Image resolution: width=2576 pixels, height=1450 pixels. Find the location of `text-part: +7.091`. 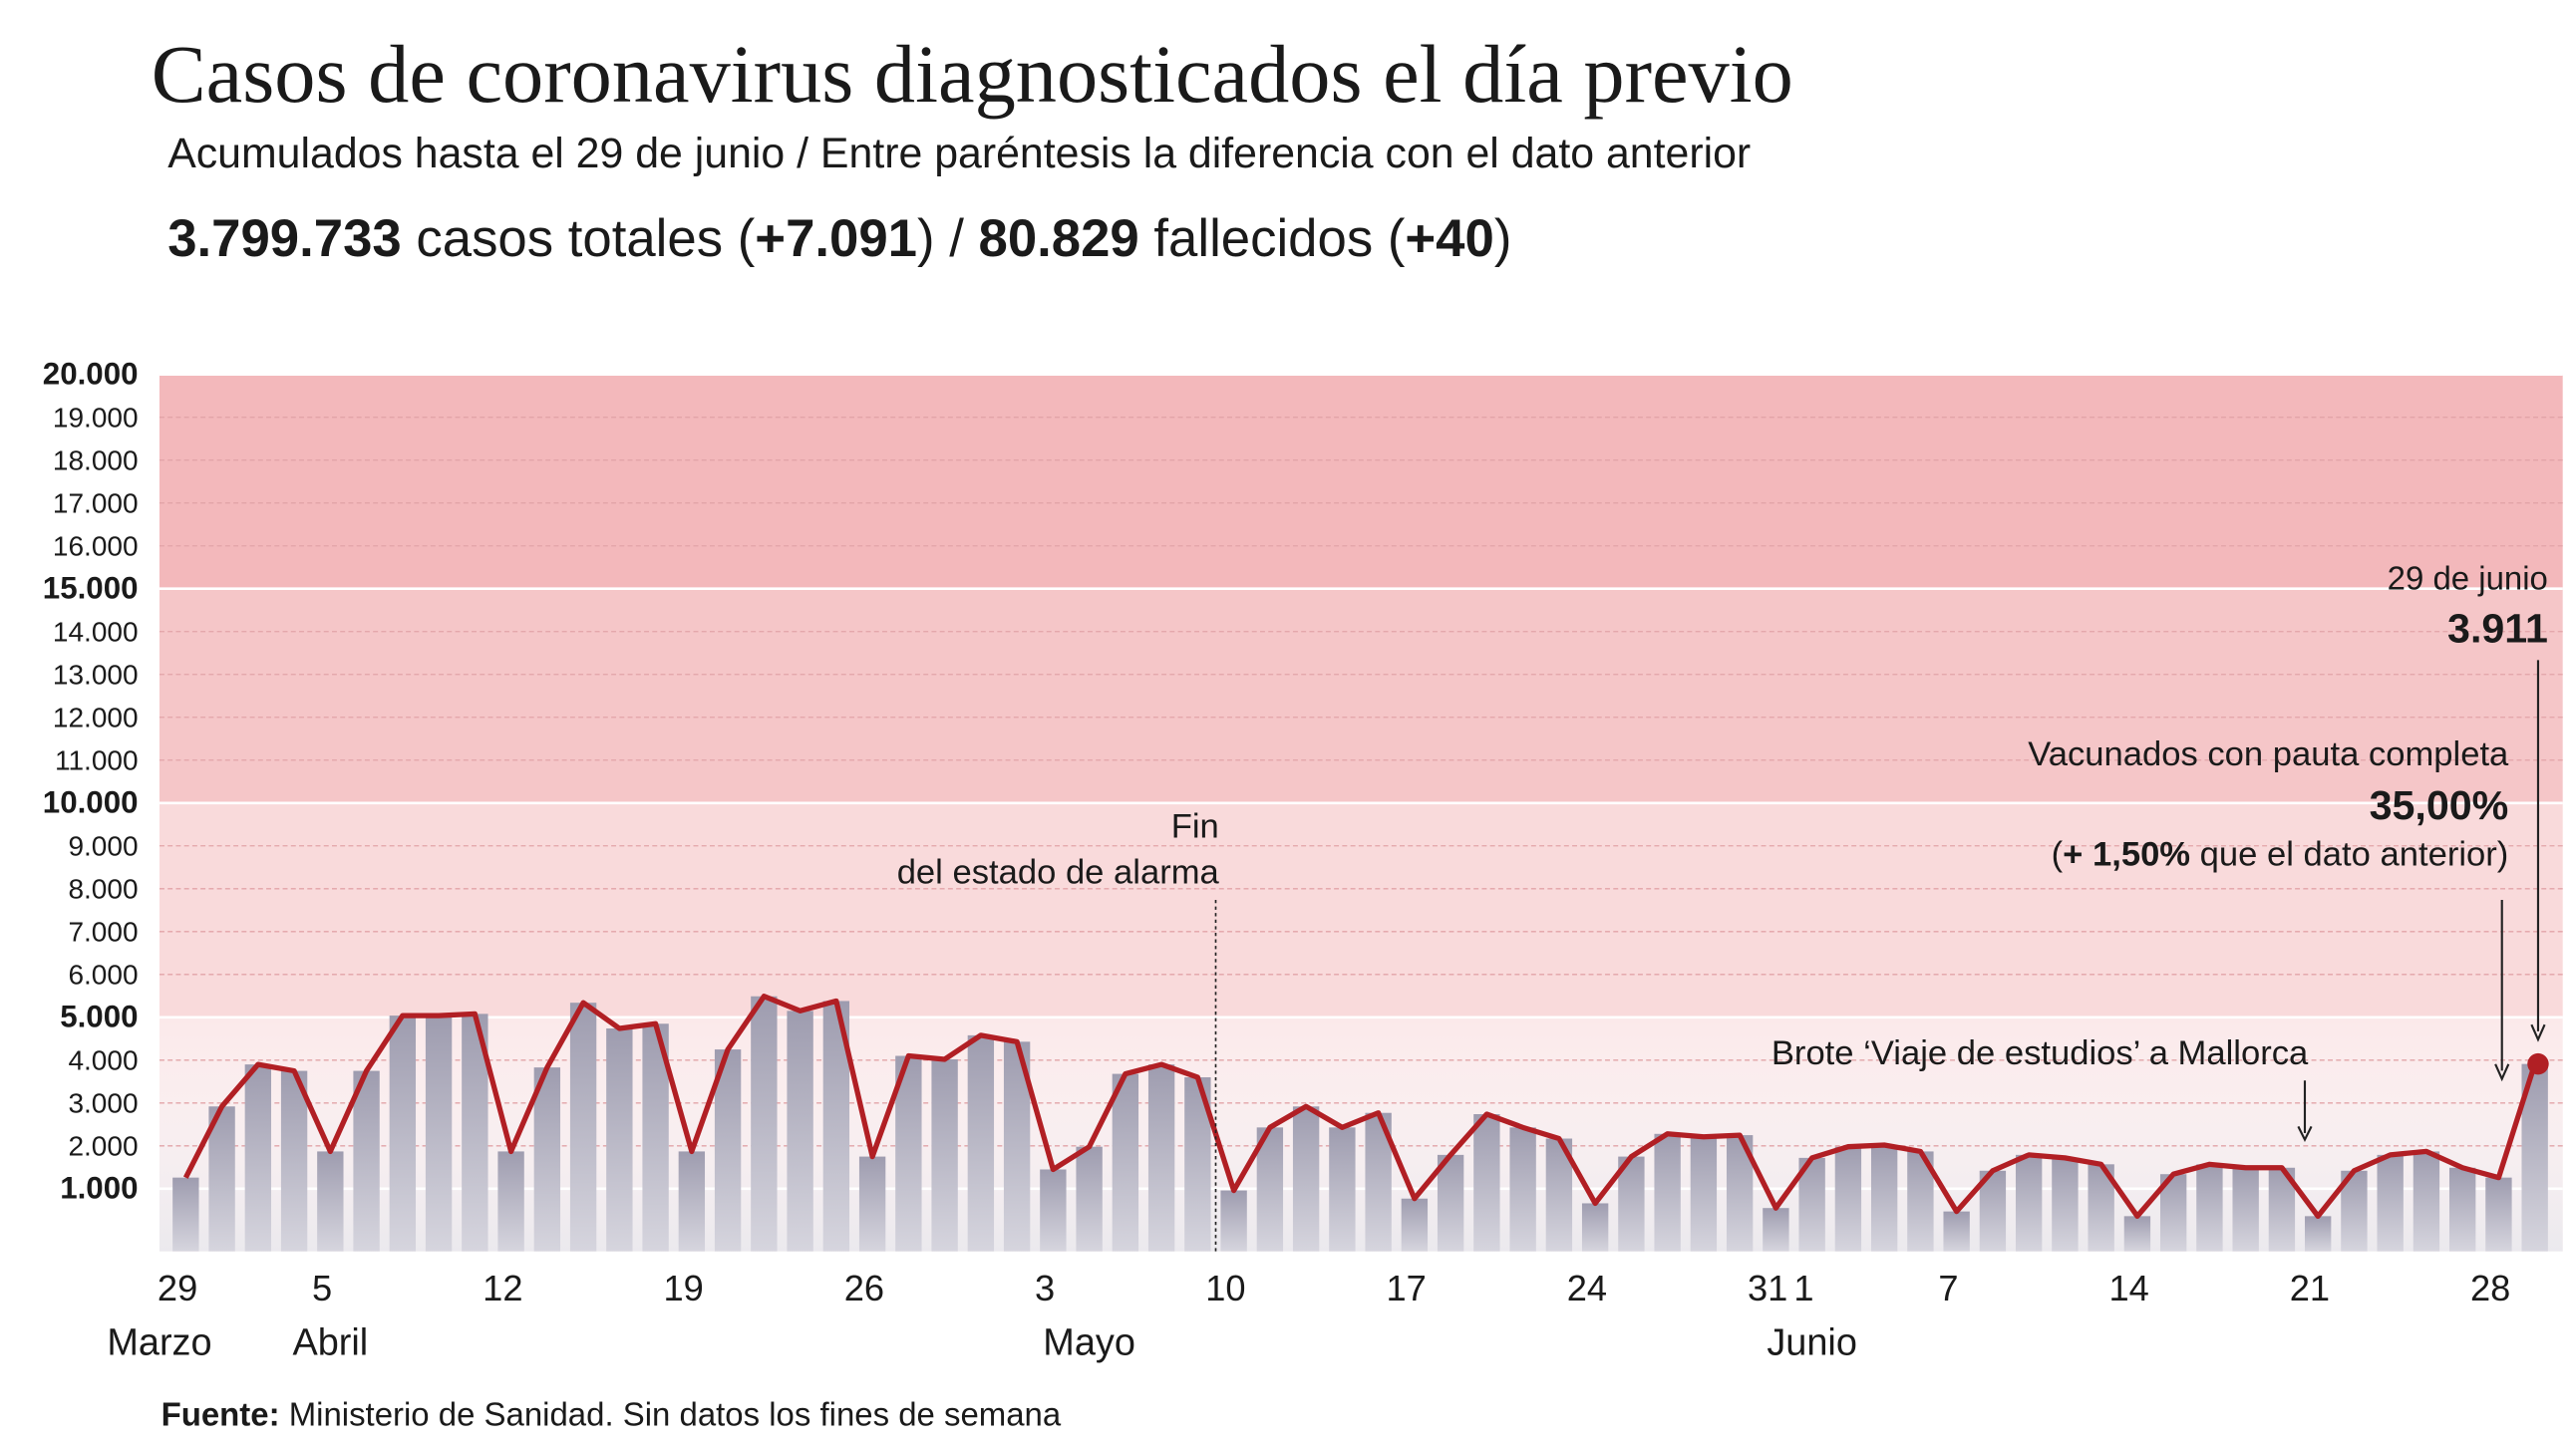

text-part: +7.091 is located at coordinates (836, 238).